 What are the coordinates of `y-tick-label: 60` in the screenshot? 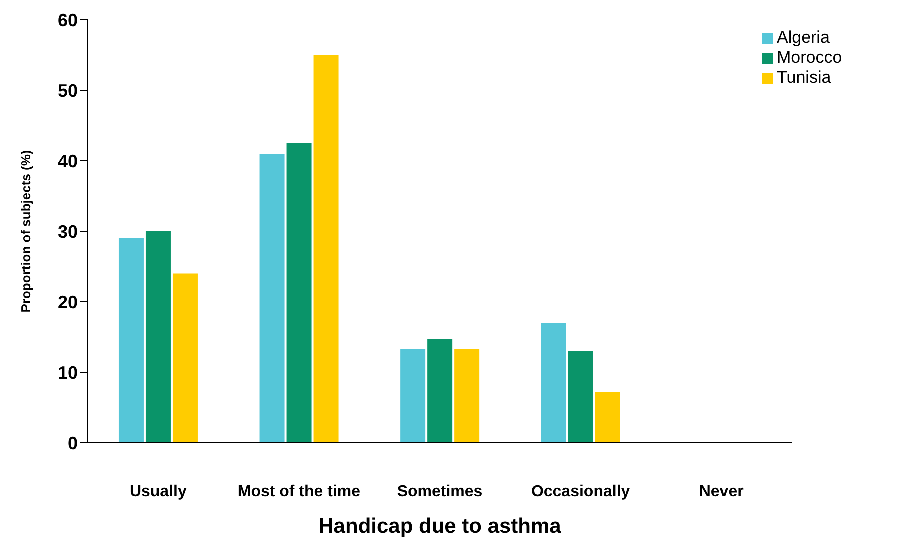 It's located at (68, 20).